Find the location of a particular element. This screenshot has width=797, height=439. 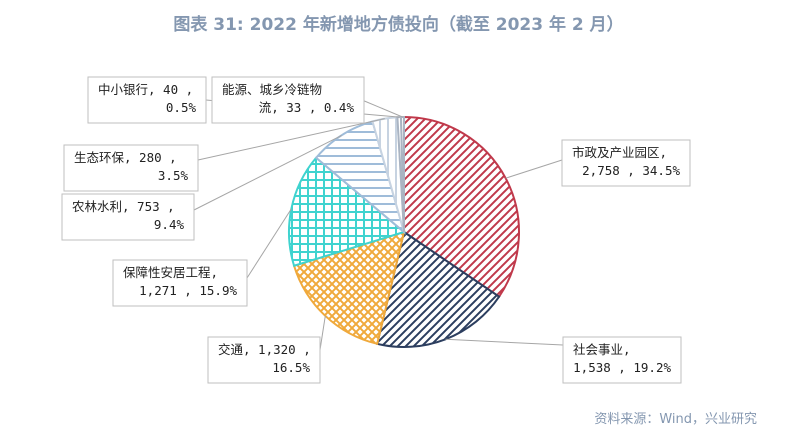

slice-label-line: 市政及产业园区, is located at coordinates (619, 152).